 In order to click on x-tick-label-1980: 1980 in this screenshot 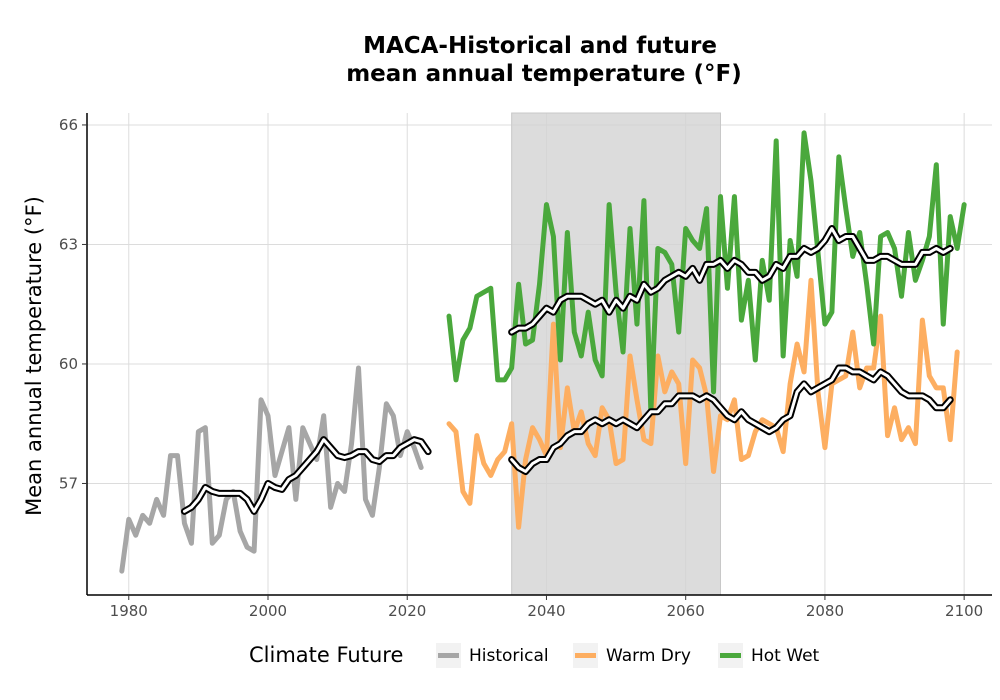, I will do `click(129, 611)`.